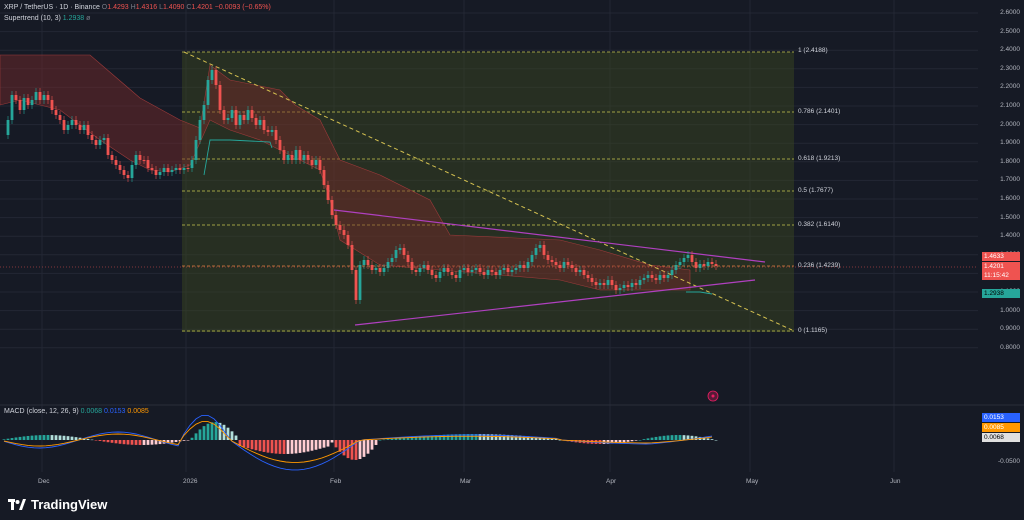  I want to click on last-price-badge: 1.4201, so click(1001, 266).